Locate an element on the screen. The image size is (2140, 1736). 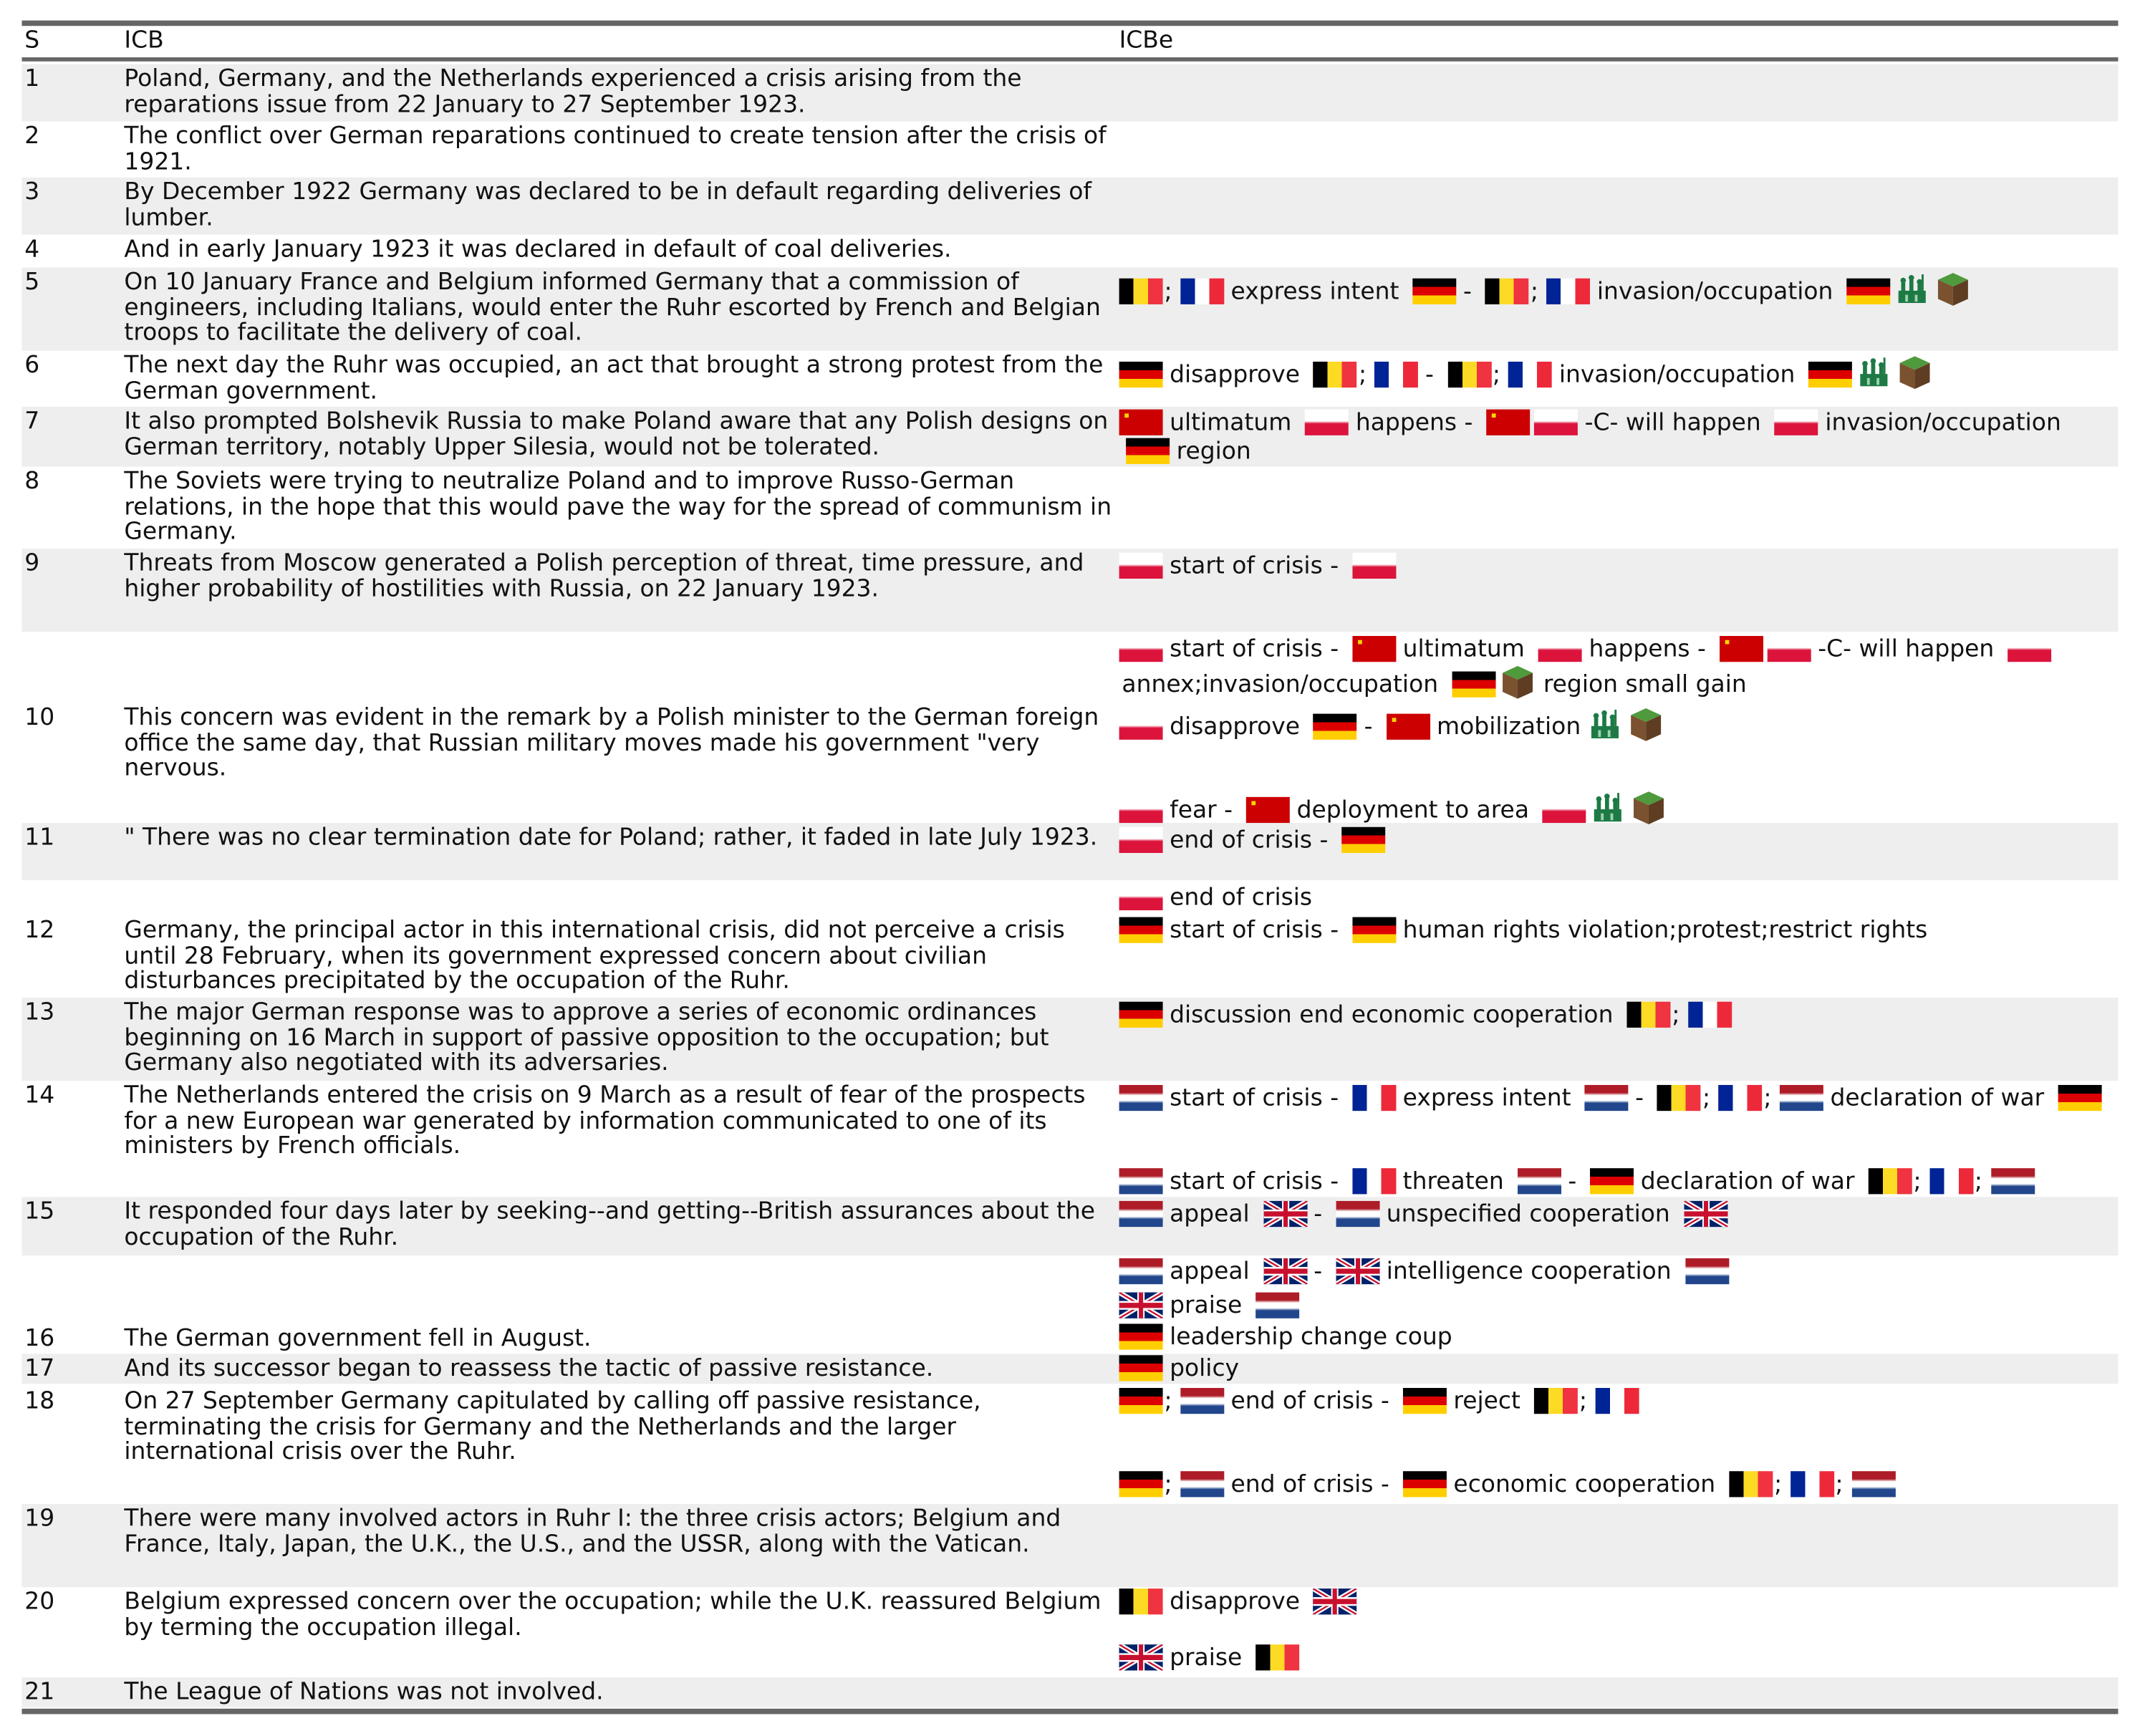
icbe-event: disapprove is located at coordinates (1619, 1602).